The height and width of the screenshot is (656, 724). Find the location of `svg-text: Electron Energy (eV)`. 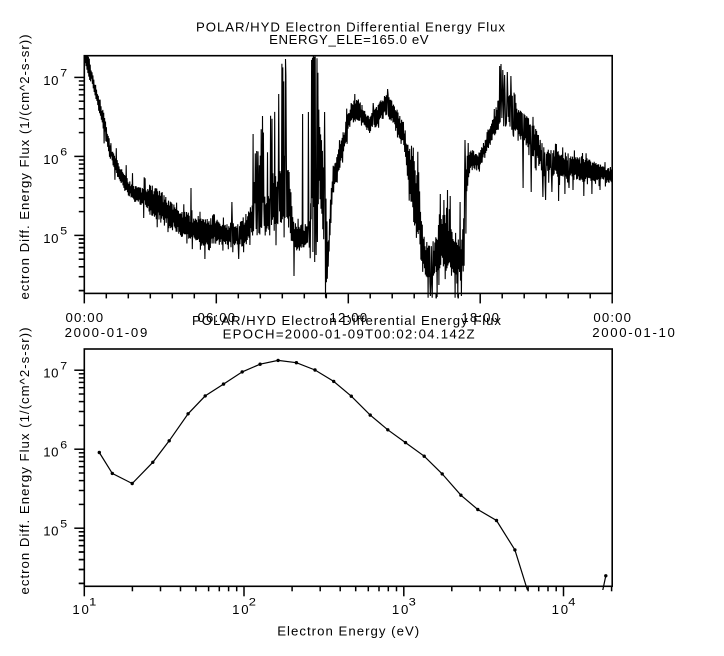

svg-text: Electron Energy (eV) is located at coordinates (348, 631).